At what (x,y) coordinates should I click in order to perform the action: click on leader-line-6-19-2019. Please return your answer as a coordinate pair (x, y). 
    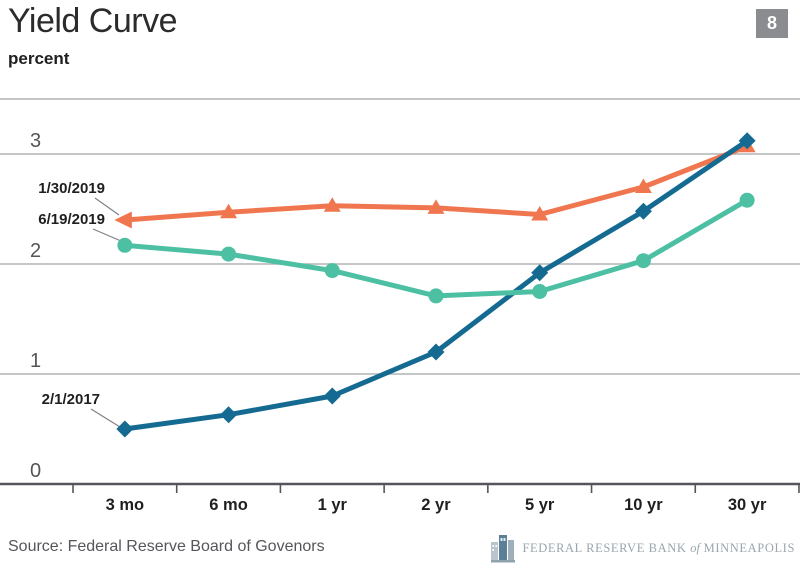
    Looking at the image, I should click on (107, 235).